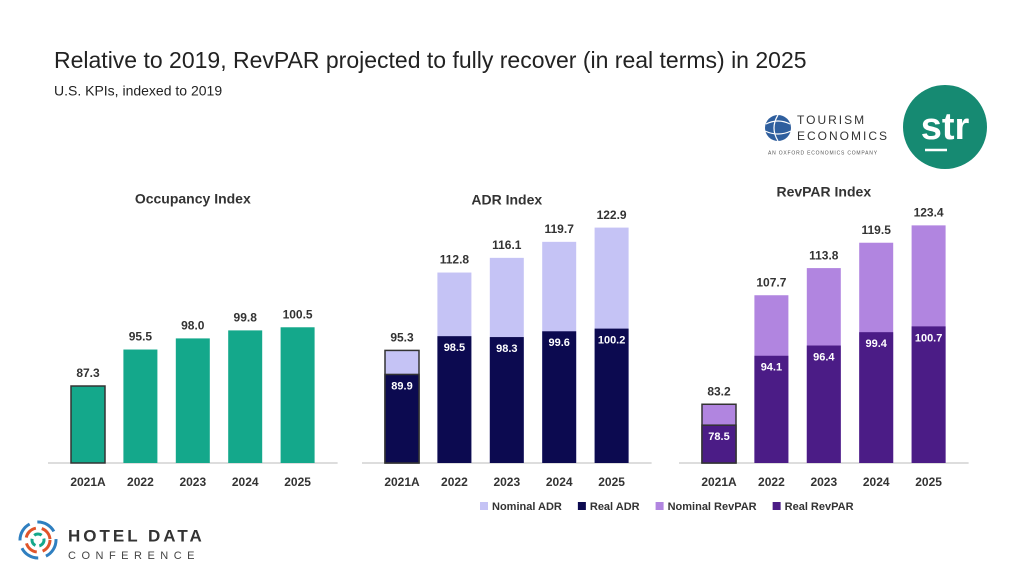  I want to click on chart-title: Occupancy Index, so click(193, 199).